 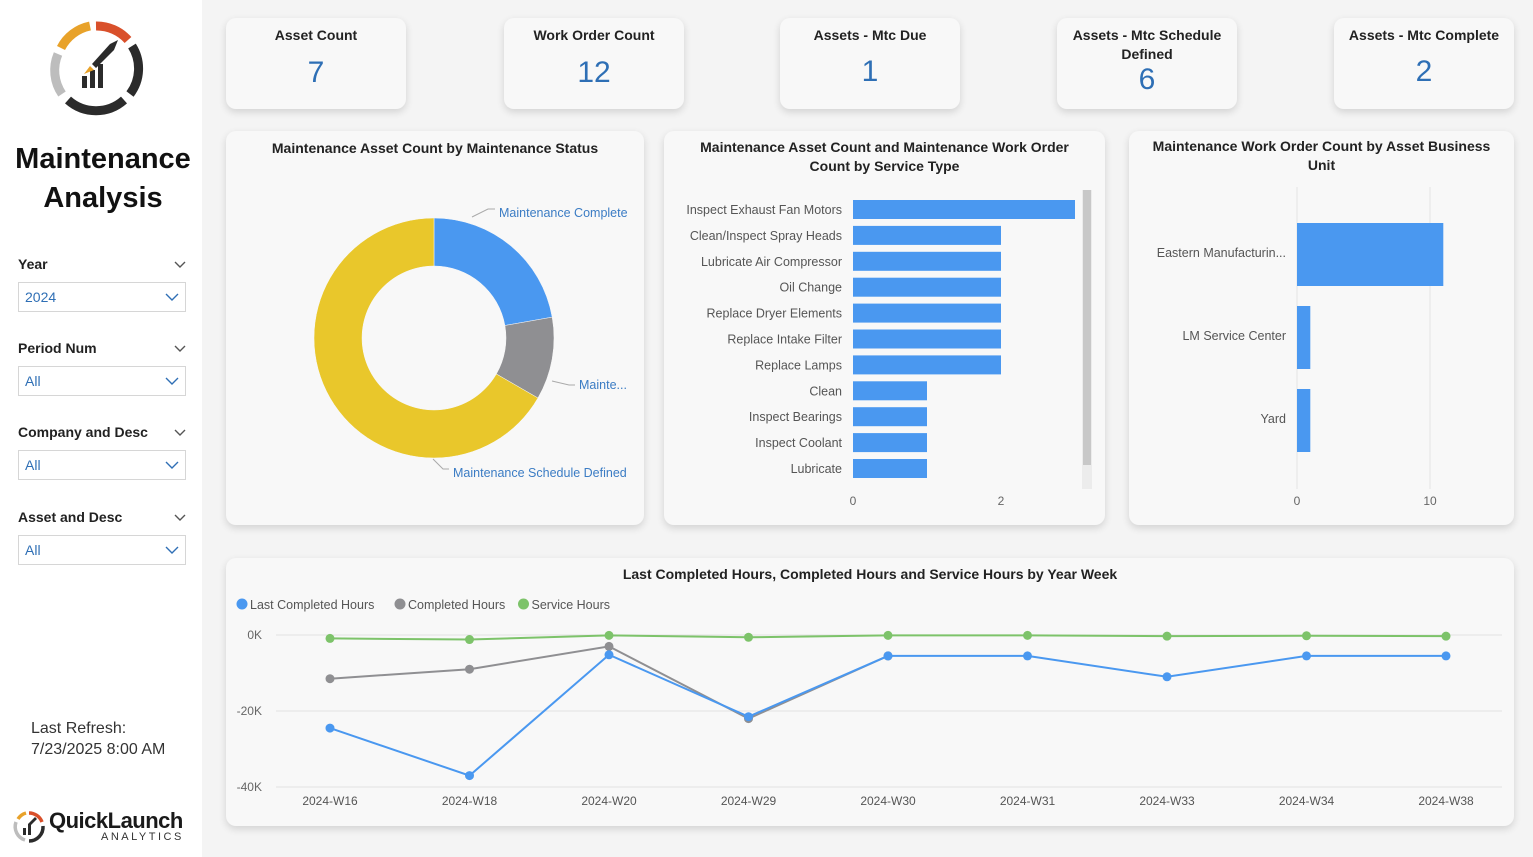 I want to click on kpi-card-work-order-count: Work Order Count 12, so click(x=594, y=63).